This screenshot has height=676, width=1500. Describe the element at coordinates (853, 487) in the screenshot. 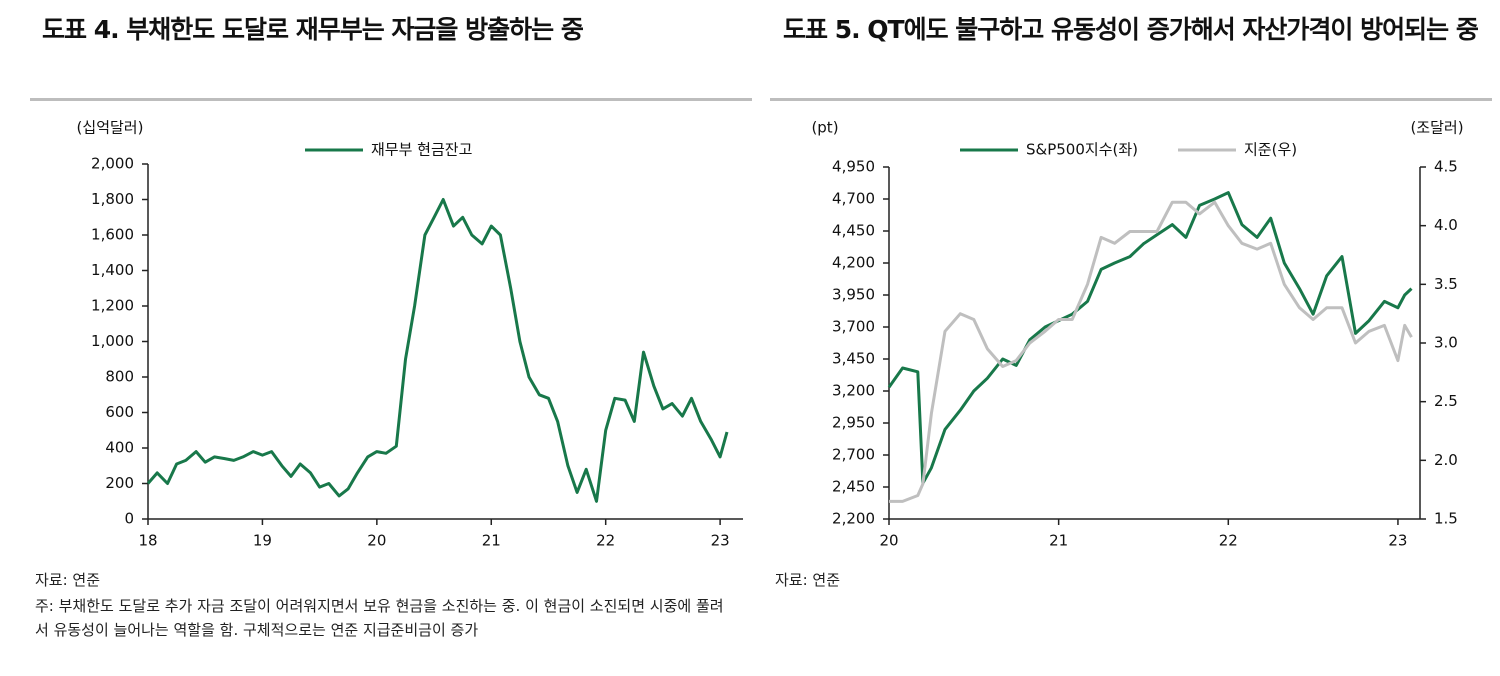

I see `y-tick-label: 2,450` at that location.